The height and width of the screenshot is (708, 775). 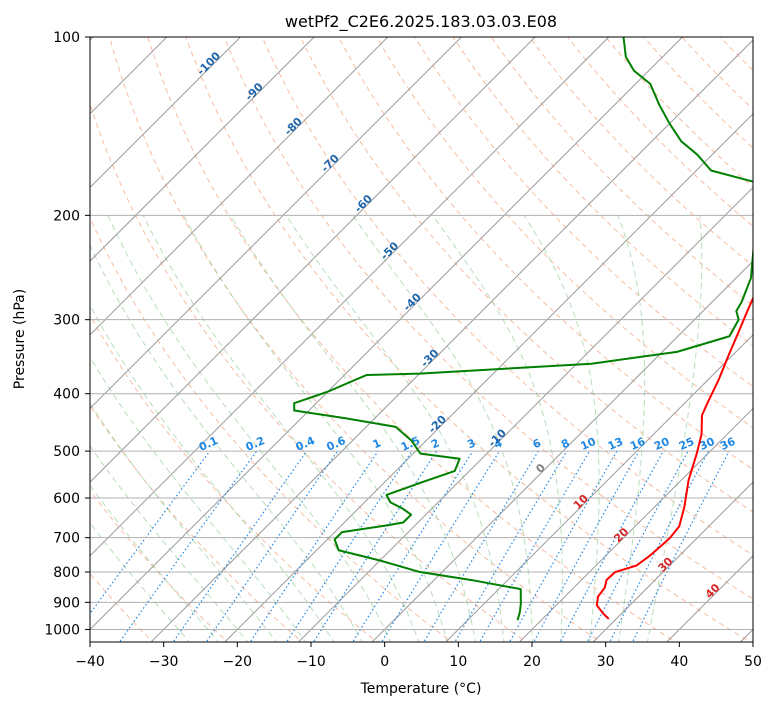 I want to click on x-tick-label: −30, so click(x=164, y=662).